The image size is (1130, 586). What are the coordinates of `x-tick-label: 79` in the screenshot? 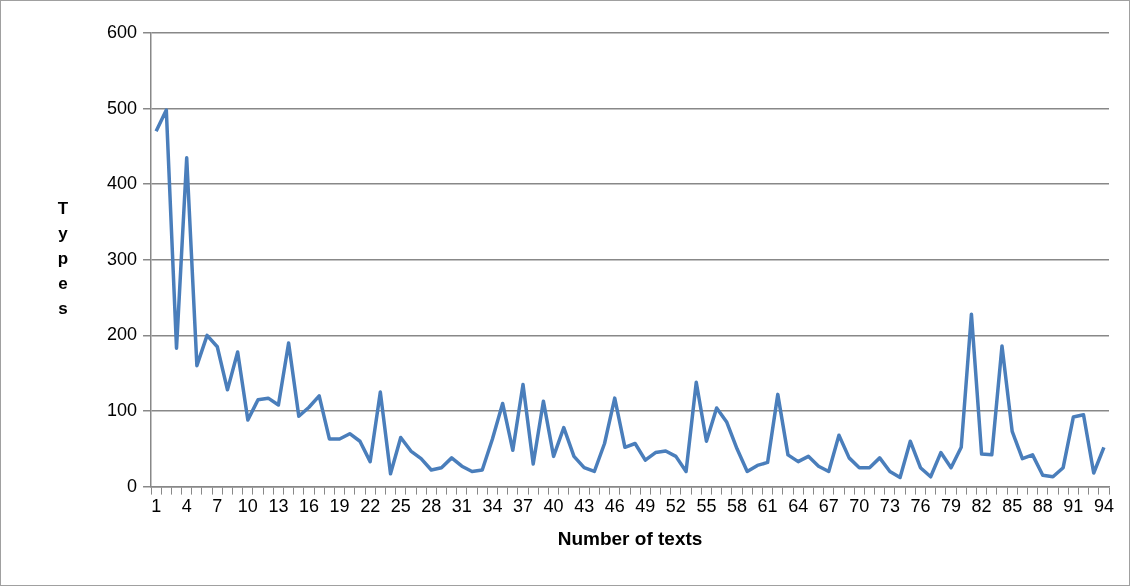 It's located at (951, 506).